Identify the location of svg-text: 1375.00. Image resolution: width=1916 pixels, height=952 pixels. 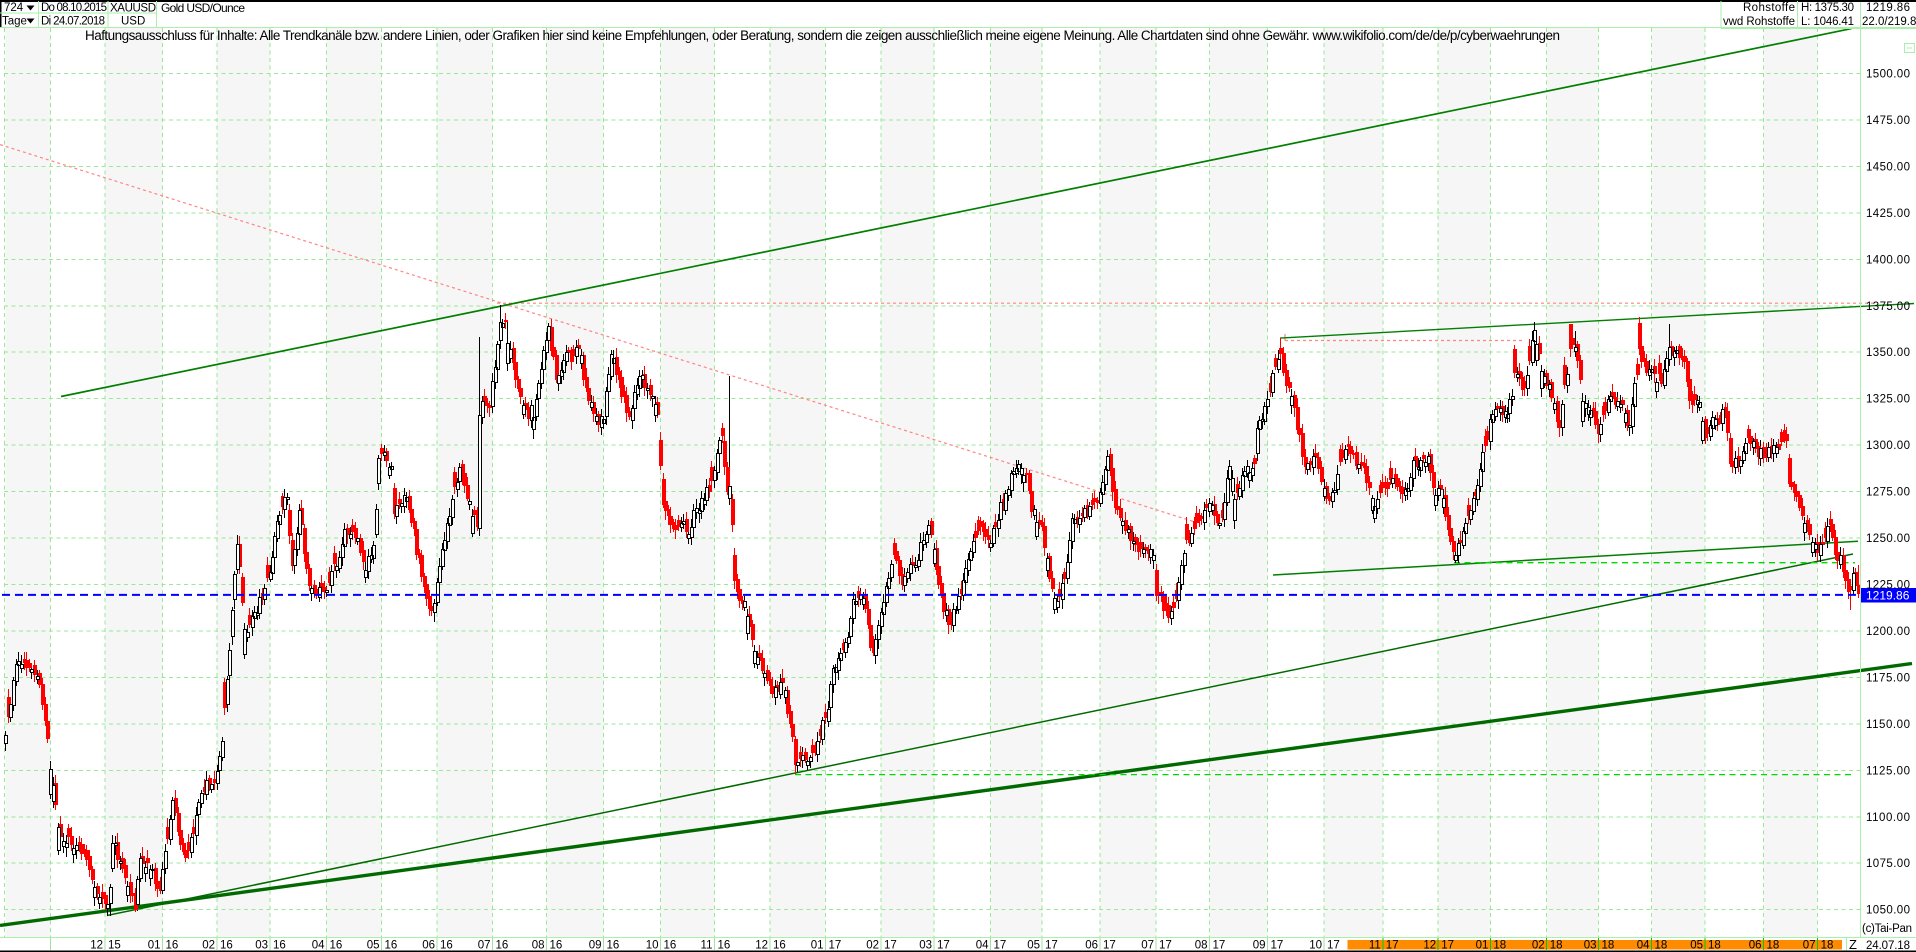
(1888, 307).